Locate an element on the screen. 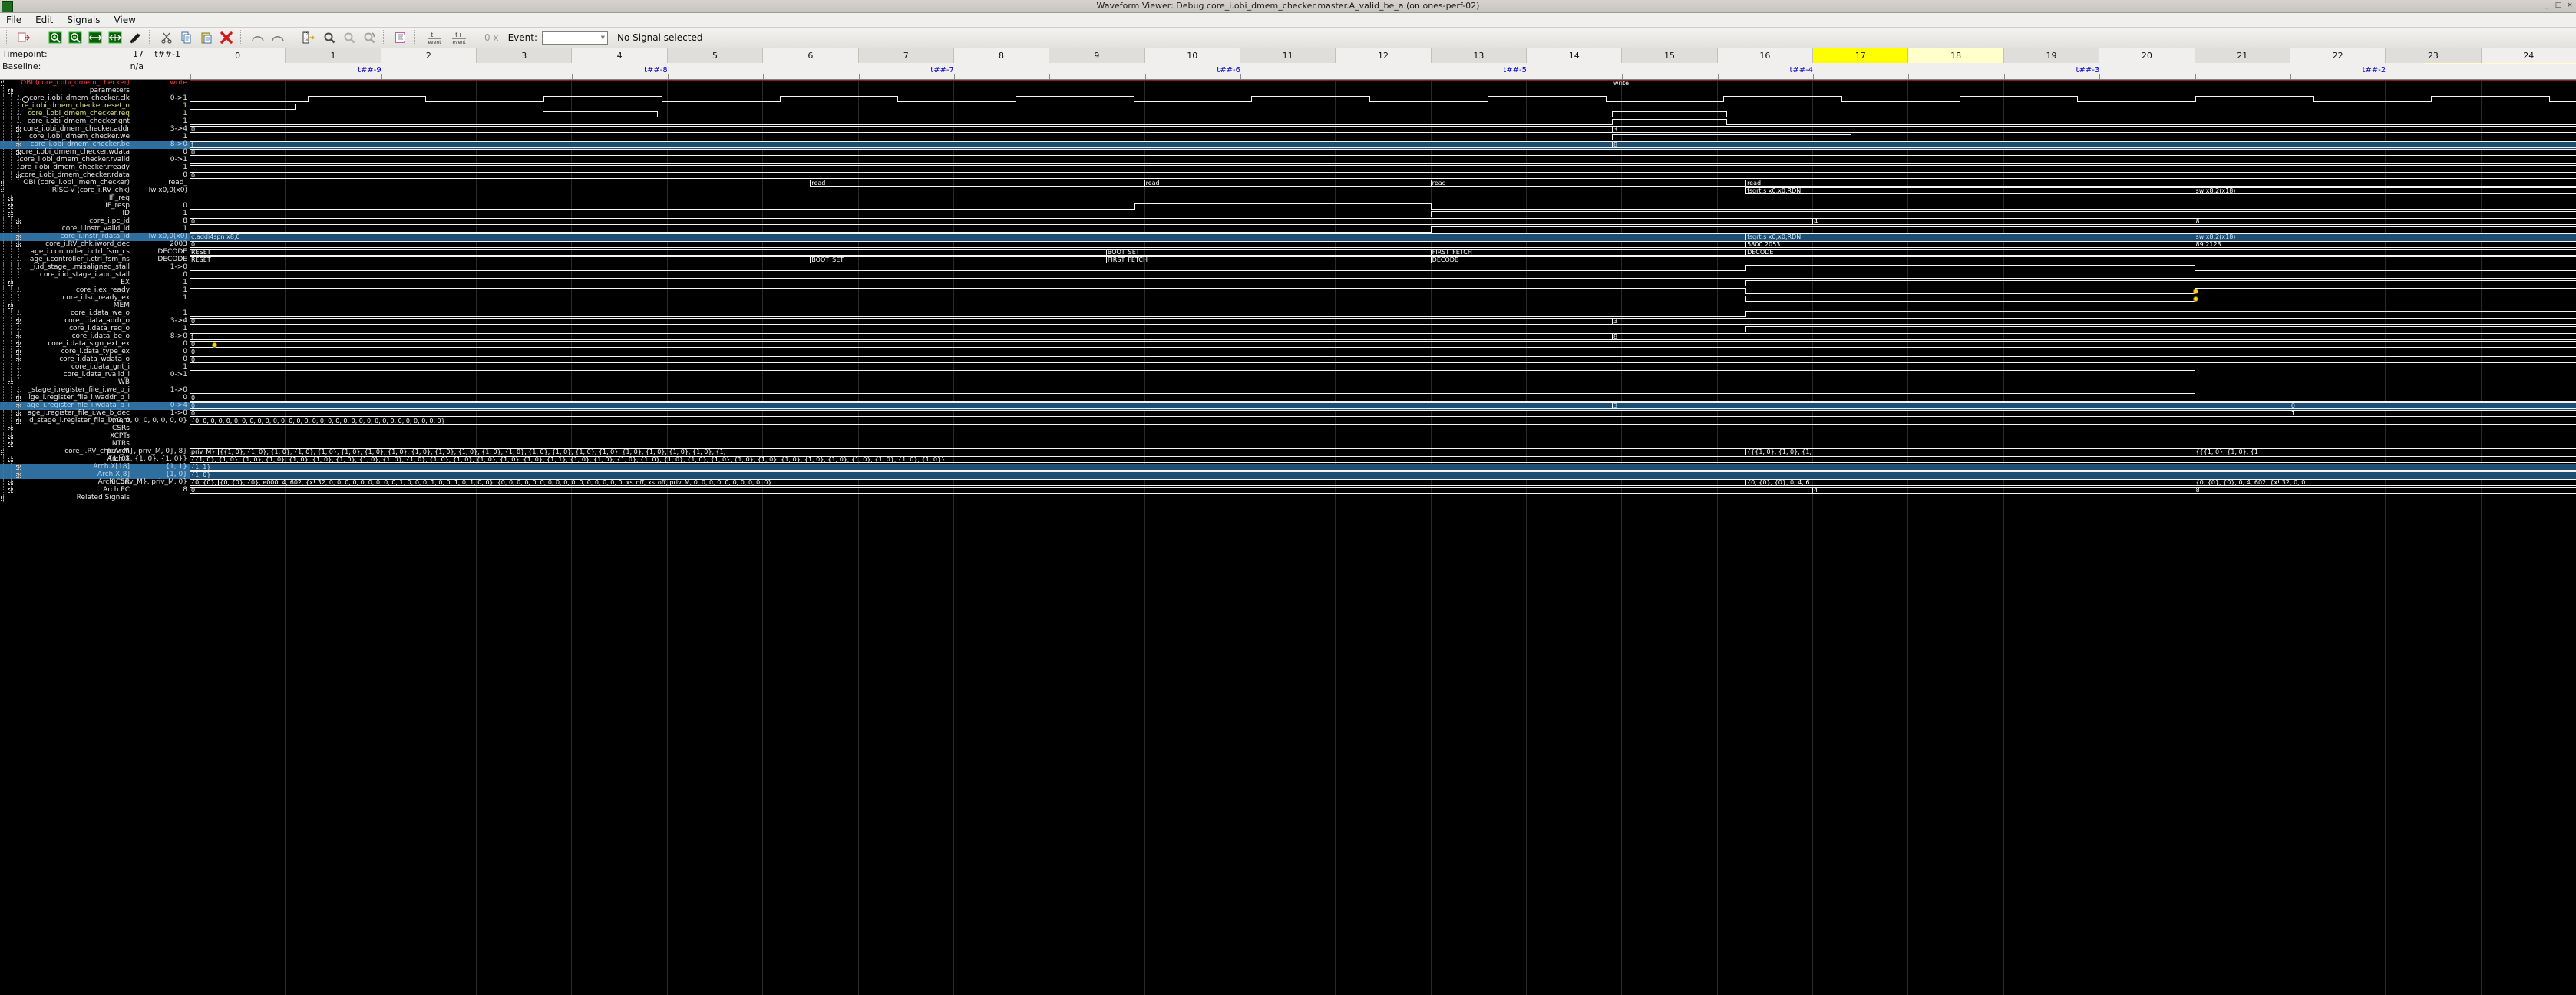  signal-row: + IF_resp 0 is located at coordinates (95, 206).